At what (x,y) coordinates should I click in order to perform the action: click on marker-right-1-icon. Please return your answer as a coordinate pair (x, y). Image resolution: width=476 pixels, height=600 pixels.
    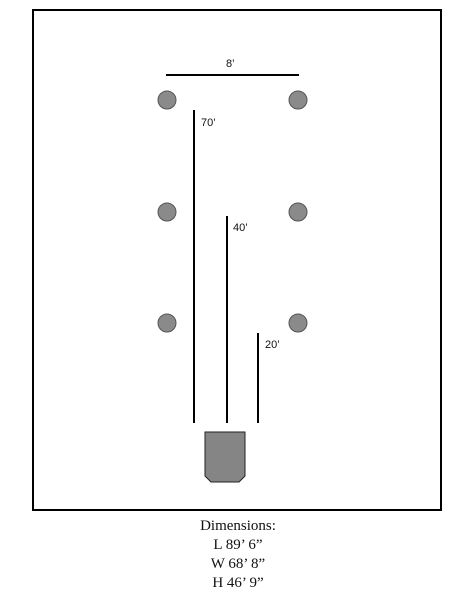
    Looking at the image, I should click on (298, 100).